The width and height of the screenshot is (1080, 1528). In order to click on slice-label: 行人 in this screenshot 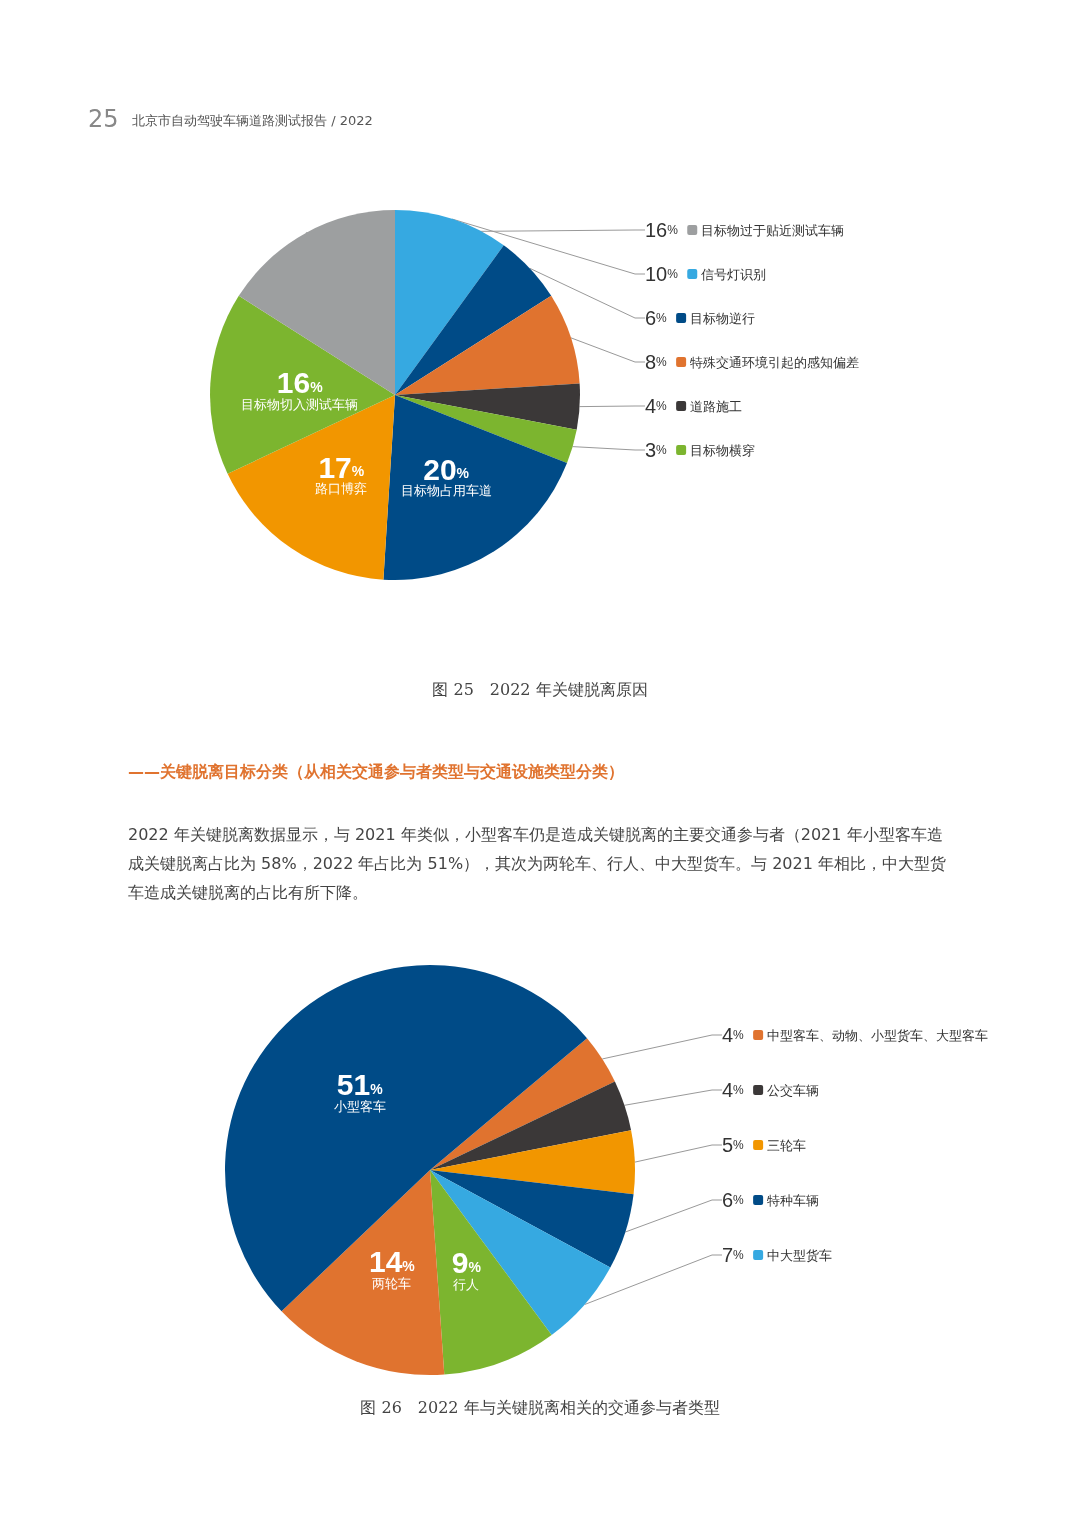, I will do `click(466, 1284)`.